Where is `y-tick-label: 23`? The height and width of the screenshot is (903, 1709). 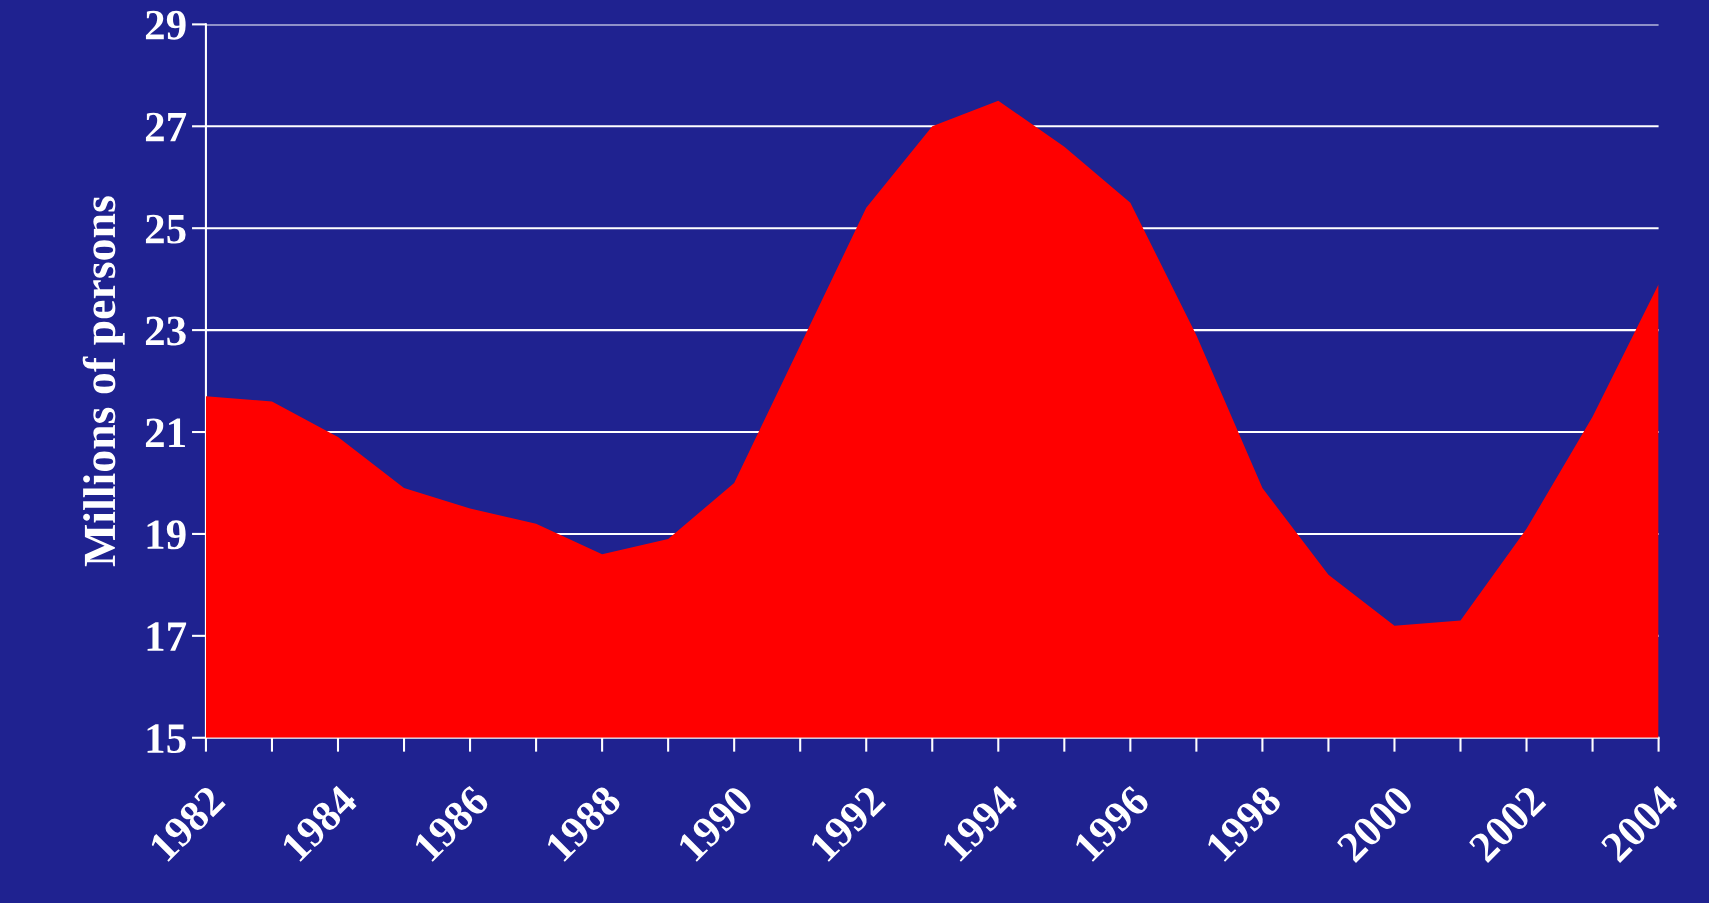
y-tick-label: 23 is located at coordinates (165, 331).